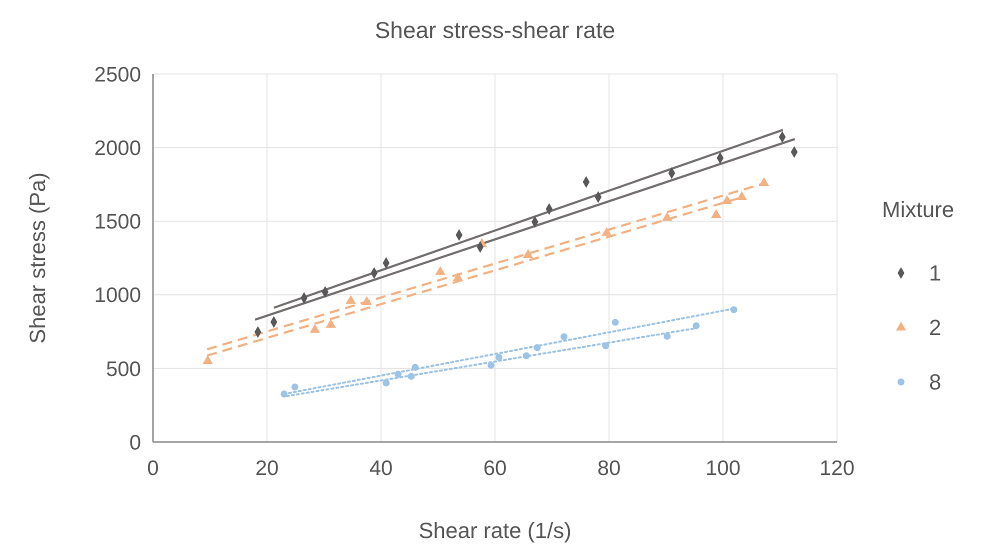  Describe the element at coordinates (495, 530) in the screenshot. I see `x-axis-title: Shear rate (1/s)` at that location.